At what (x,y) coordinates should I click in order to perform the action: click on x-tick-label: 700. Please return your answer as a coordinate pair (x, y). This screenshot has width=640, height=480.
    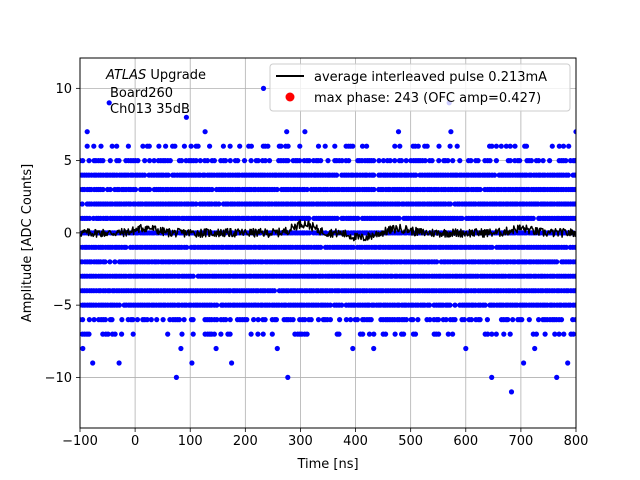
    Looking at the image, I should click on (520, 441).